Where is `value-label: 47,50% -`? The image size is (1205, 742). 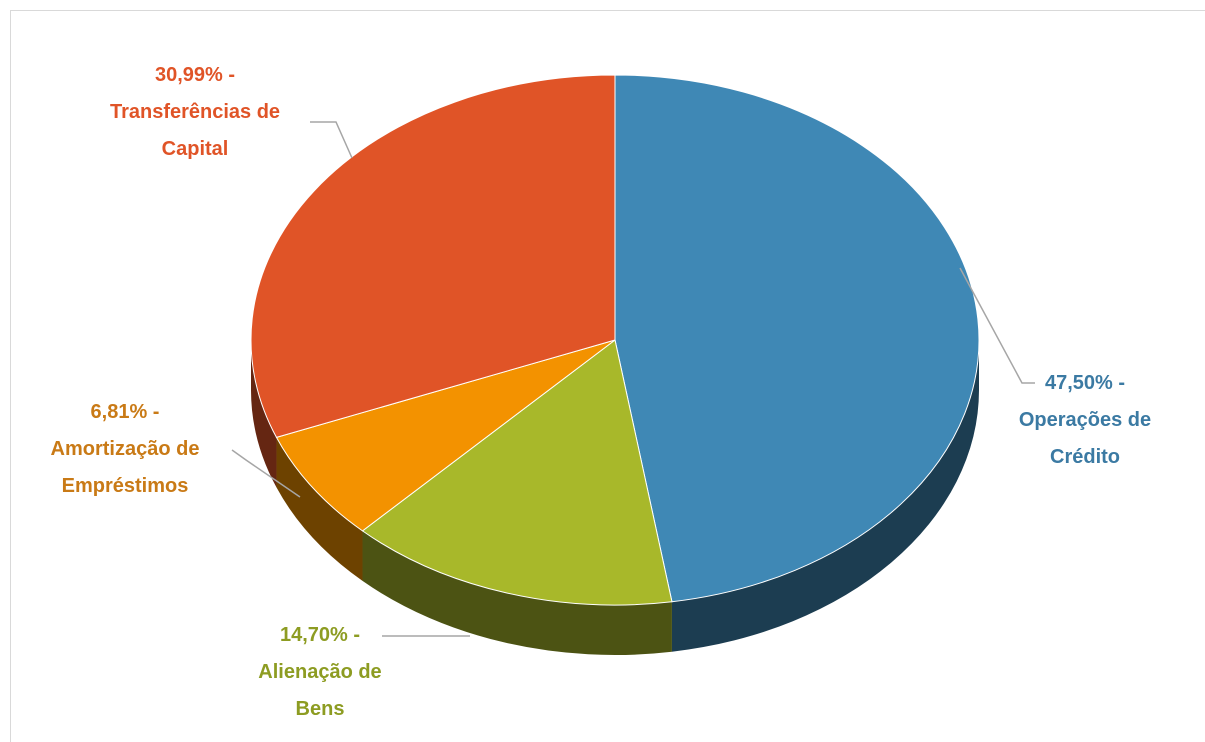 value-label: 47,50% - is located at coordinates (1085, 383).